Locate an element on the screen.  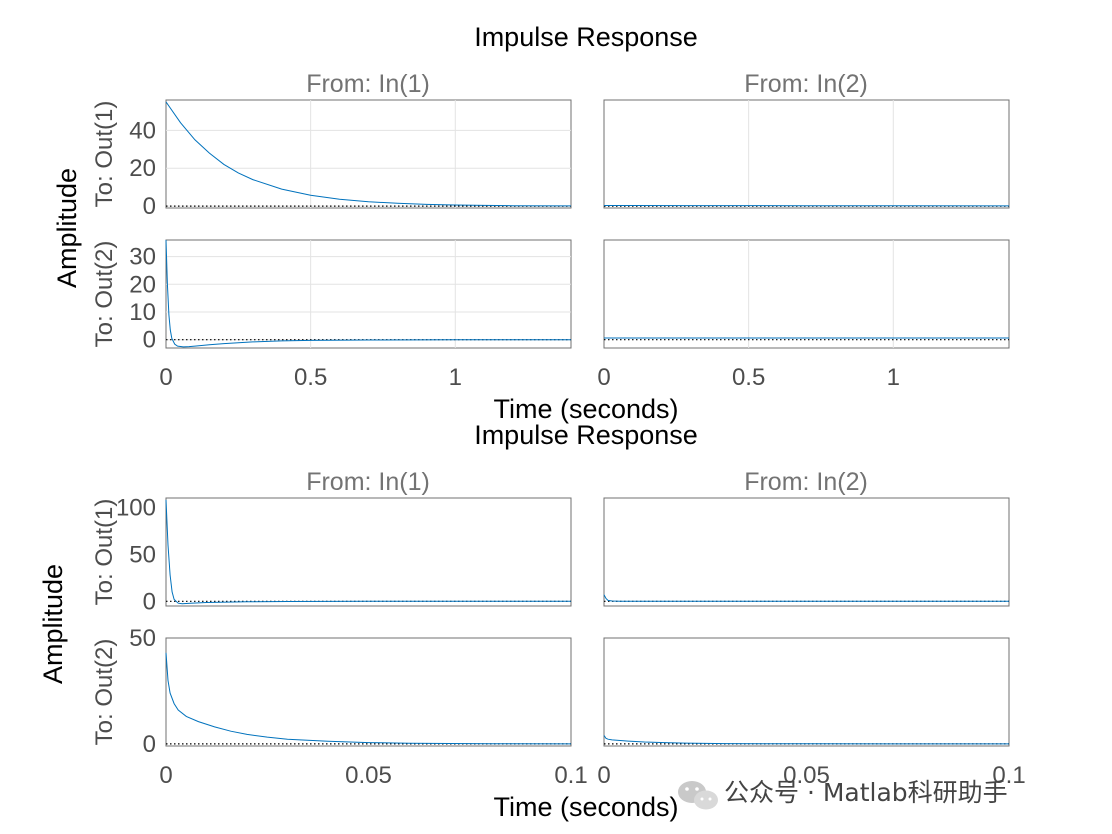
chart-1-input-1-label: From: In(1) is located at coordinates (368, 84).